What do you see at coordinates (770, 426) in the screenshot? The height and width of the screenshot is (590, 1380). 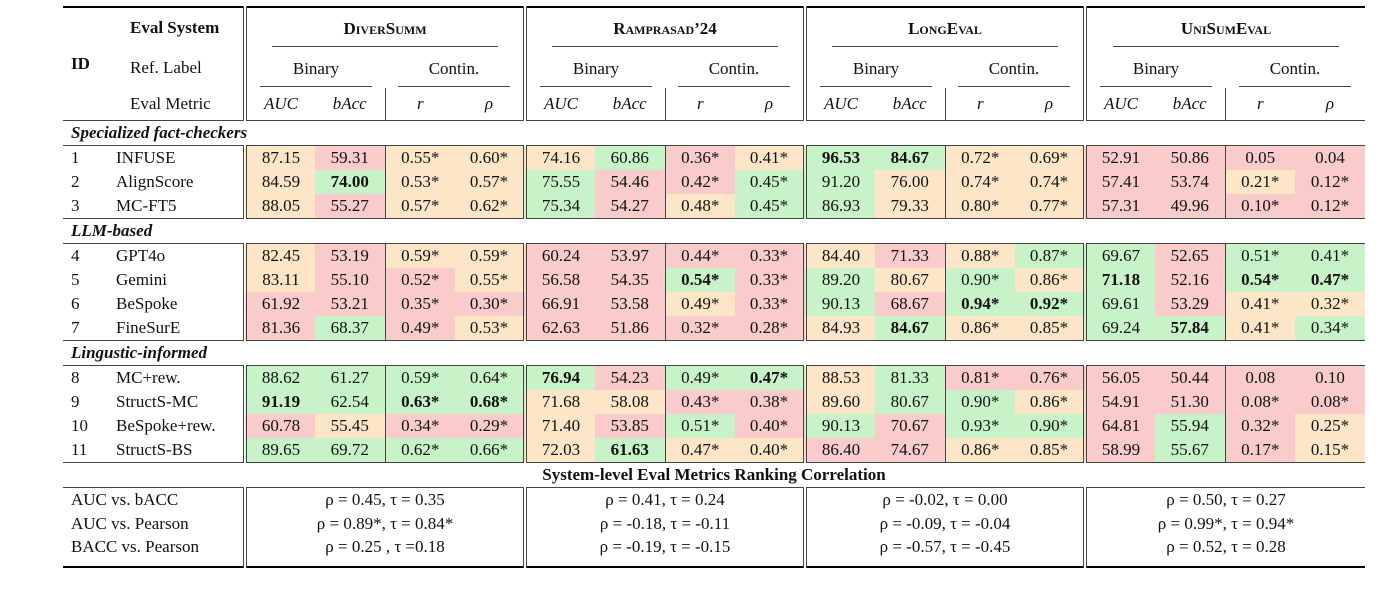 I see `score-cell: 0.40*` at bounding box center [770, 426].